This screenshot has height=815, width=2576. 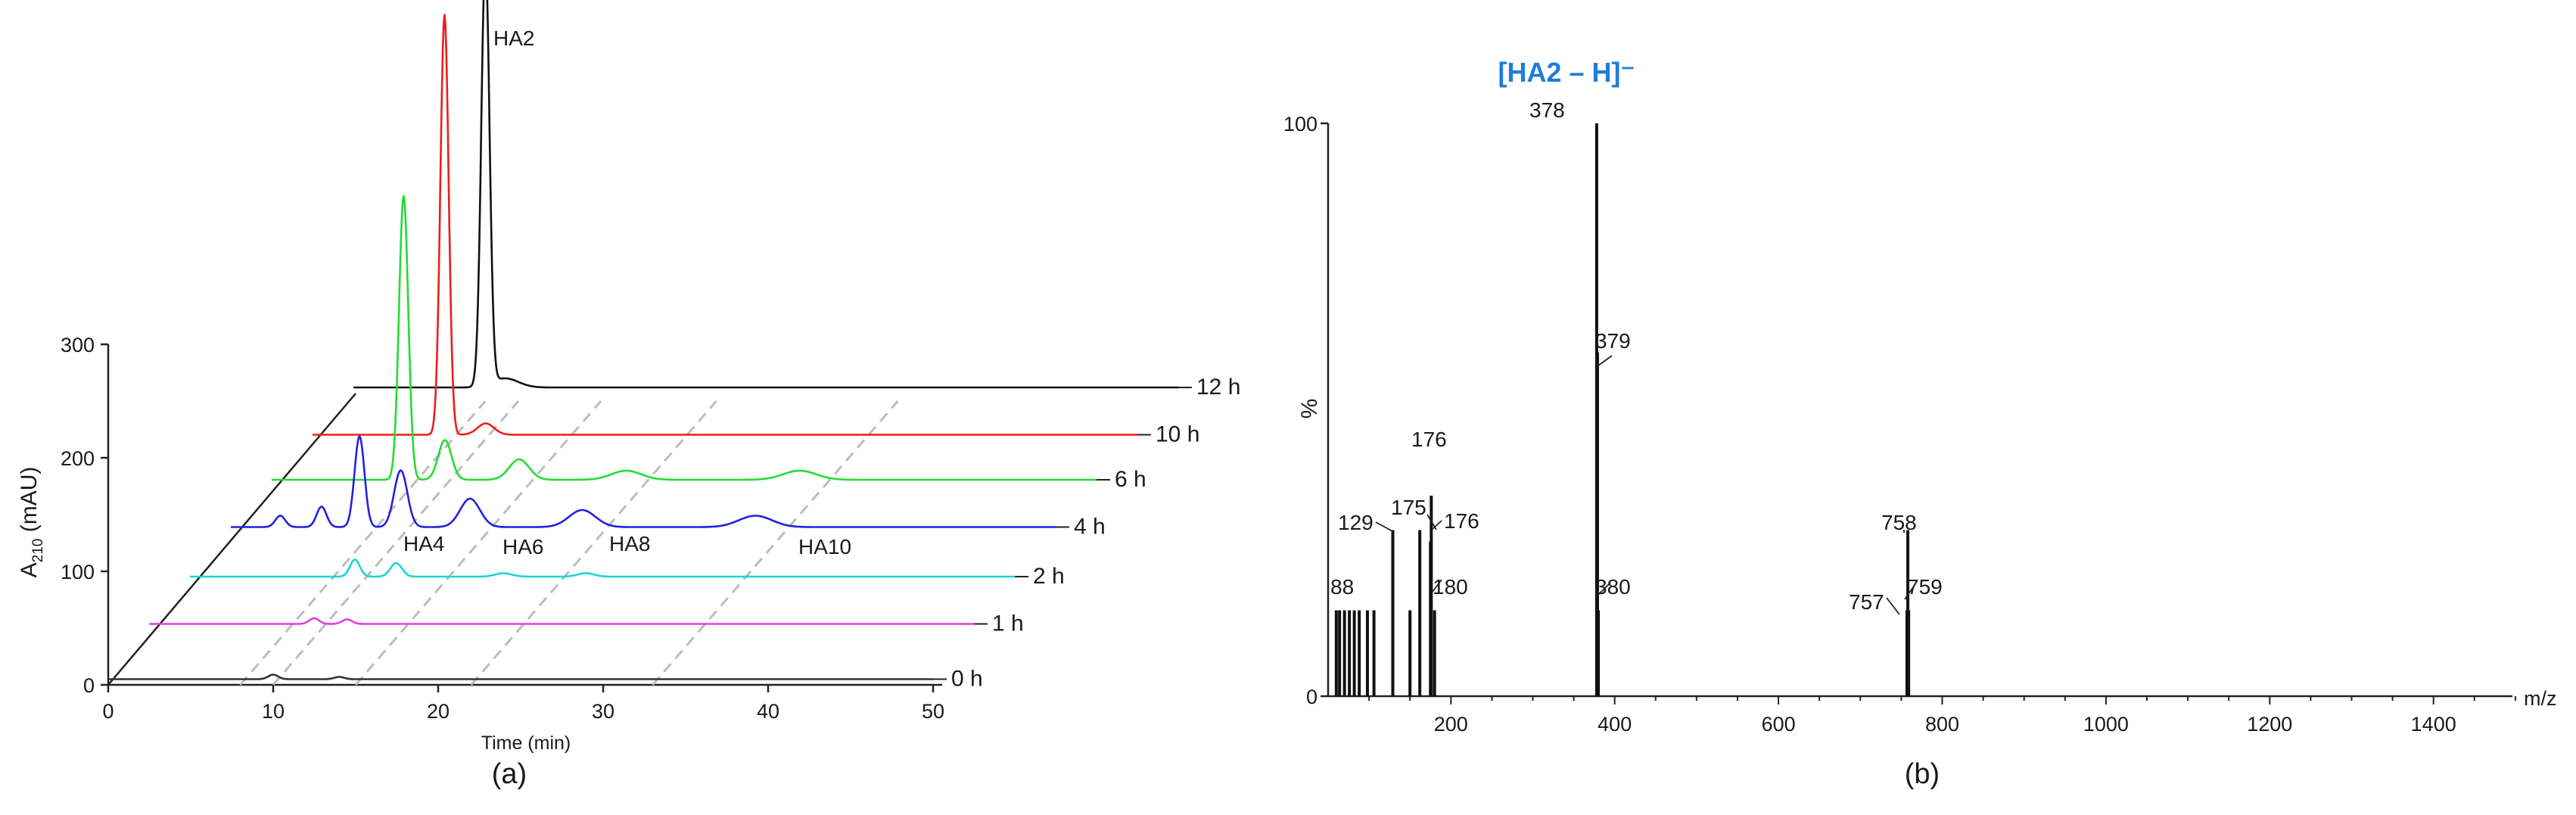 I want to click on y-tick-label: 200, so click(x=78, y=458).